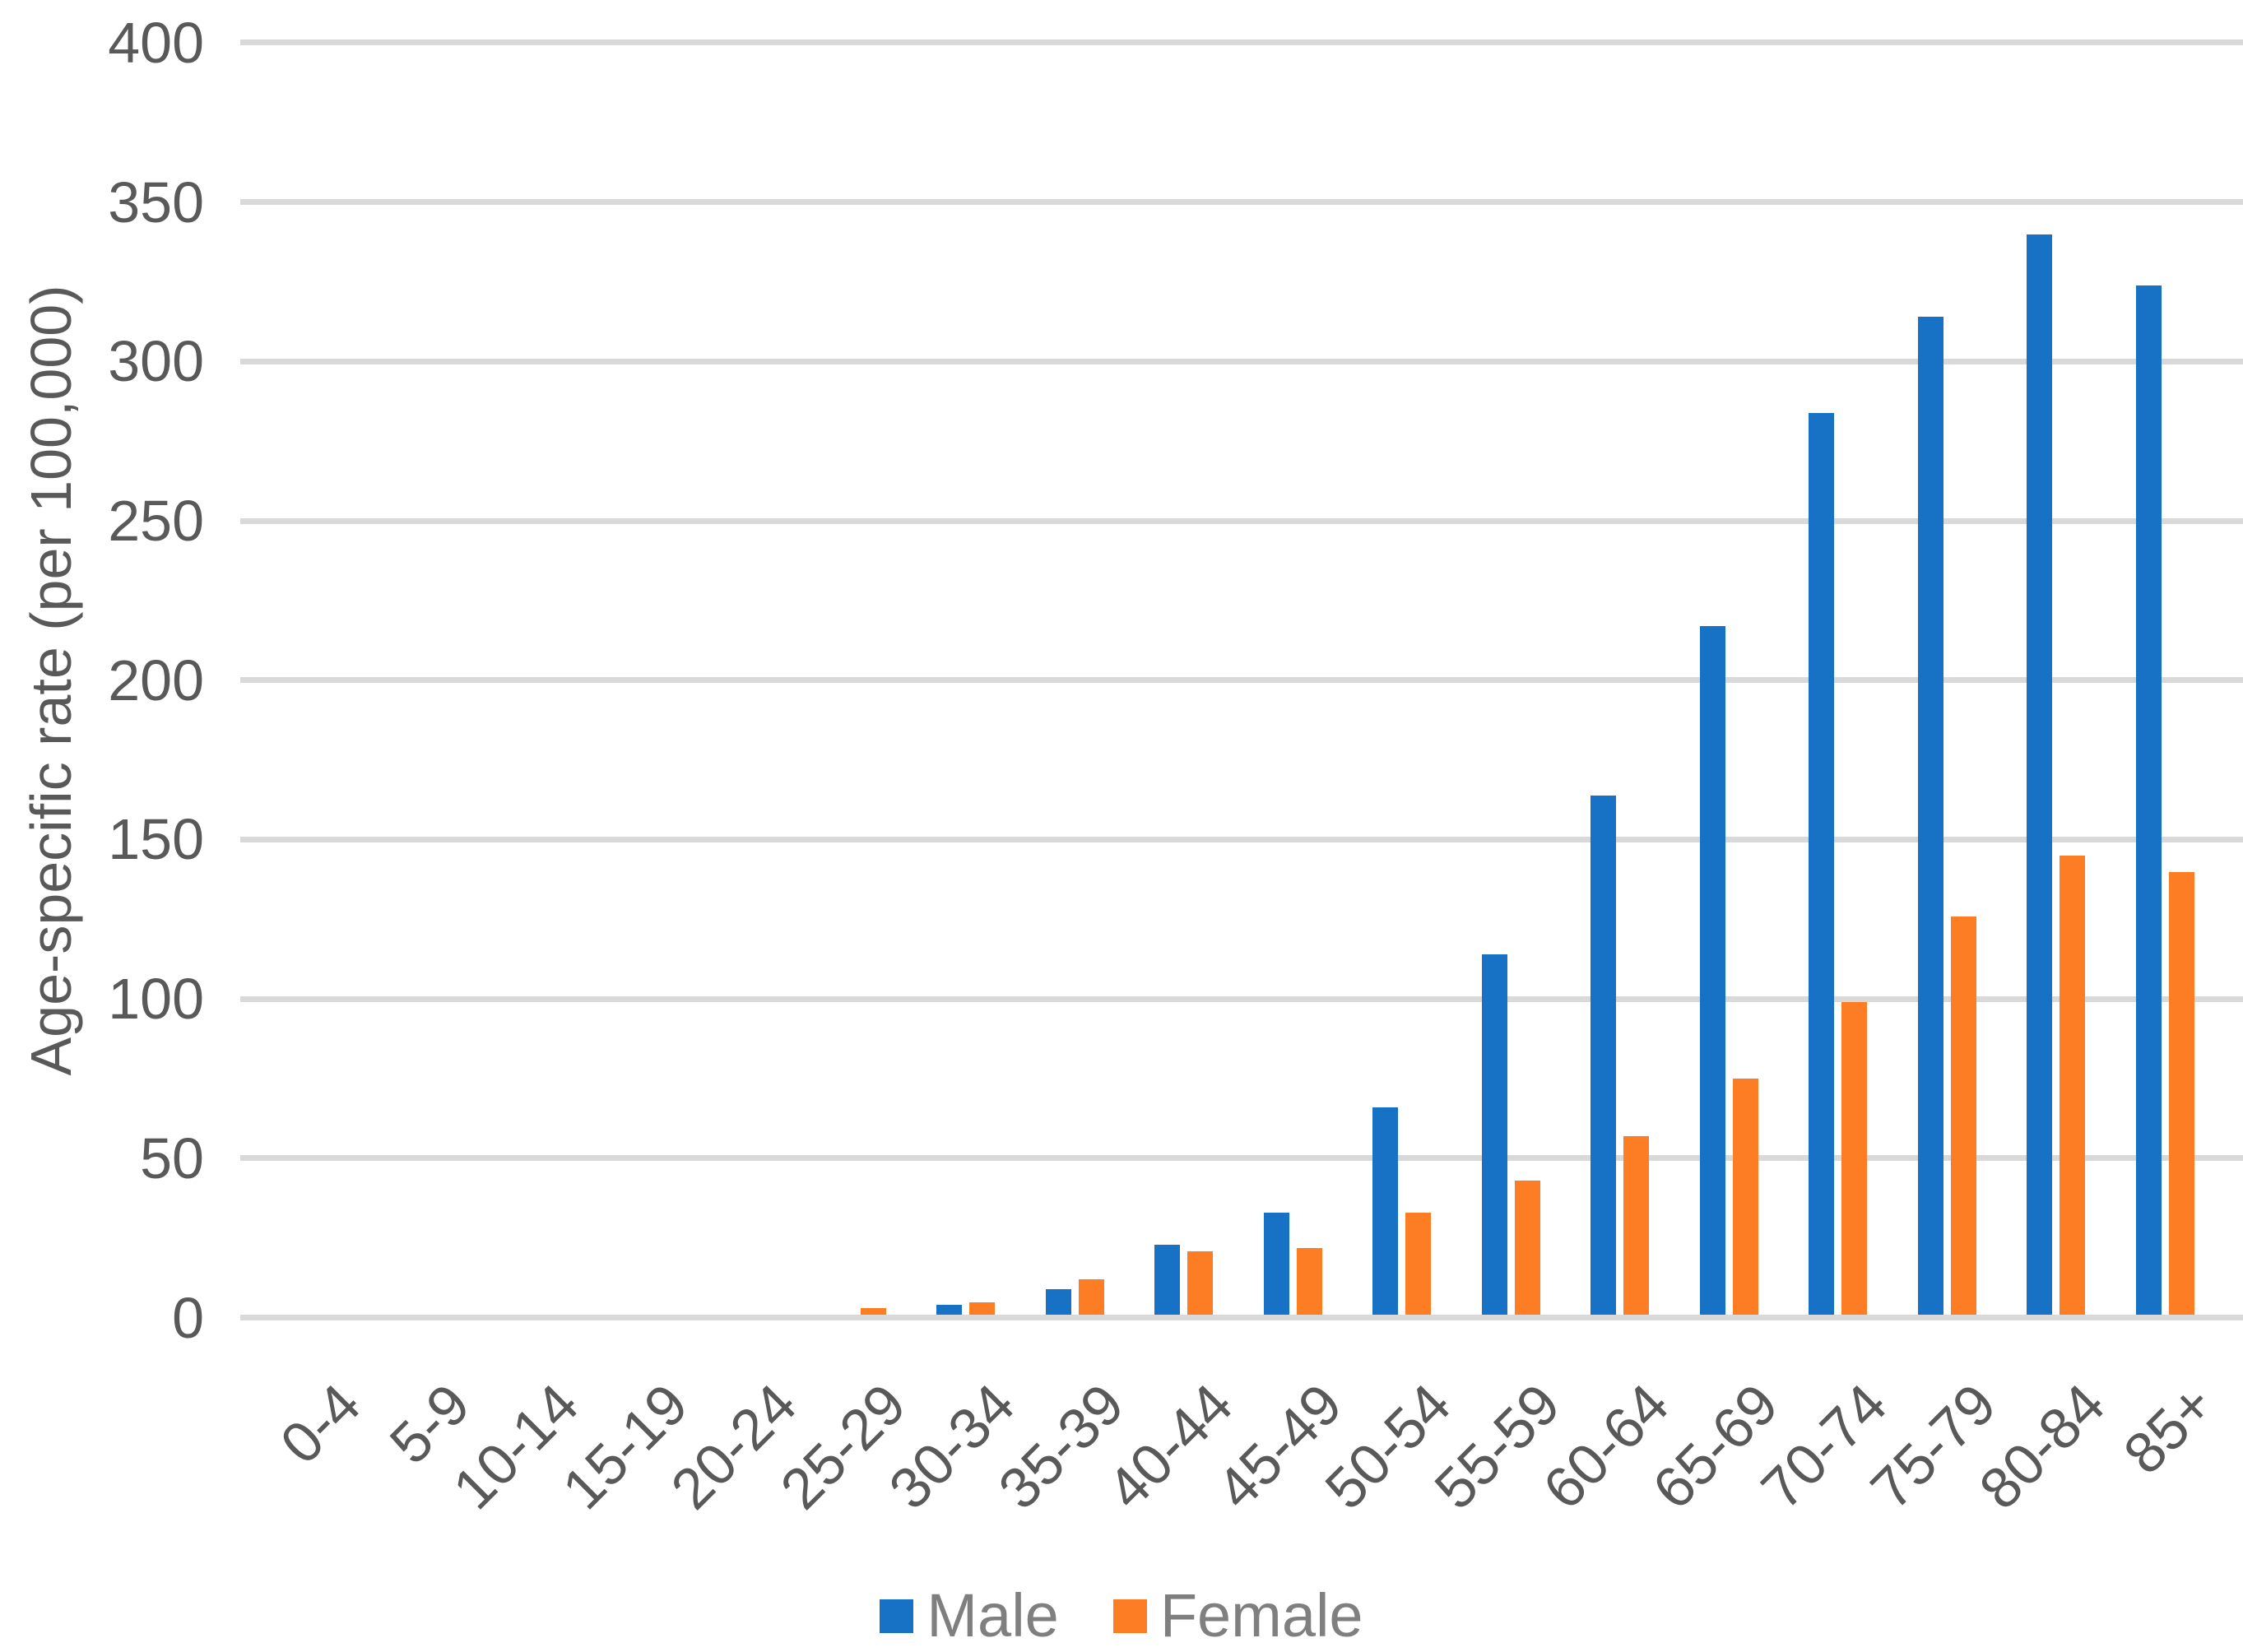 The width and height of the screenshot is (2243, 1652). I want to click on legend-item-female: Female, so click(1238, 1615).